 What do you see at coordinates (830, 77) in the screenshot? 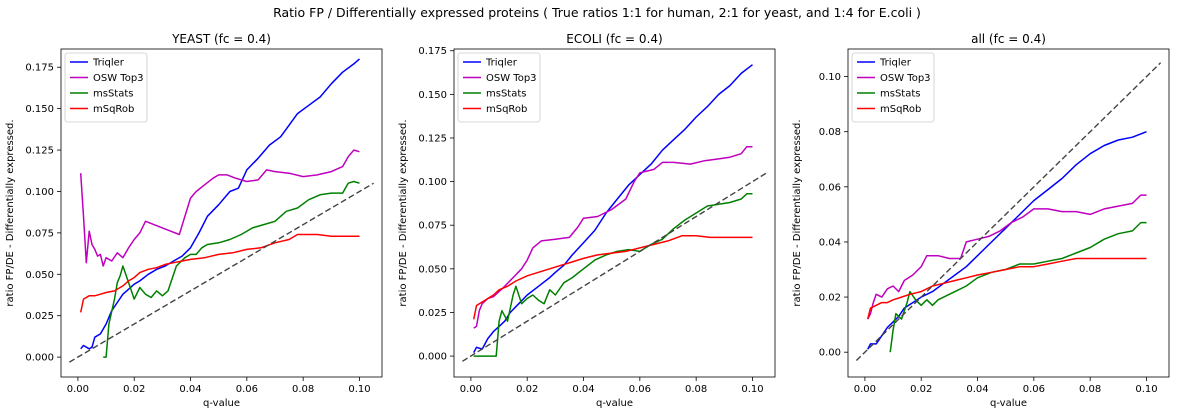
I see `y-tick-label: 0.10` at bounding box center [830, 77].